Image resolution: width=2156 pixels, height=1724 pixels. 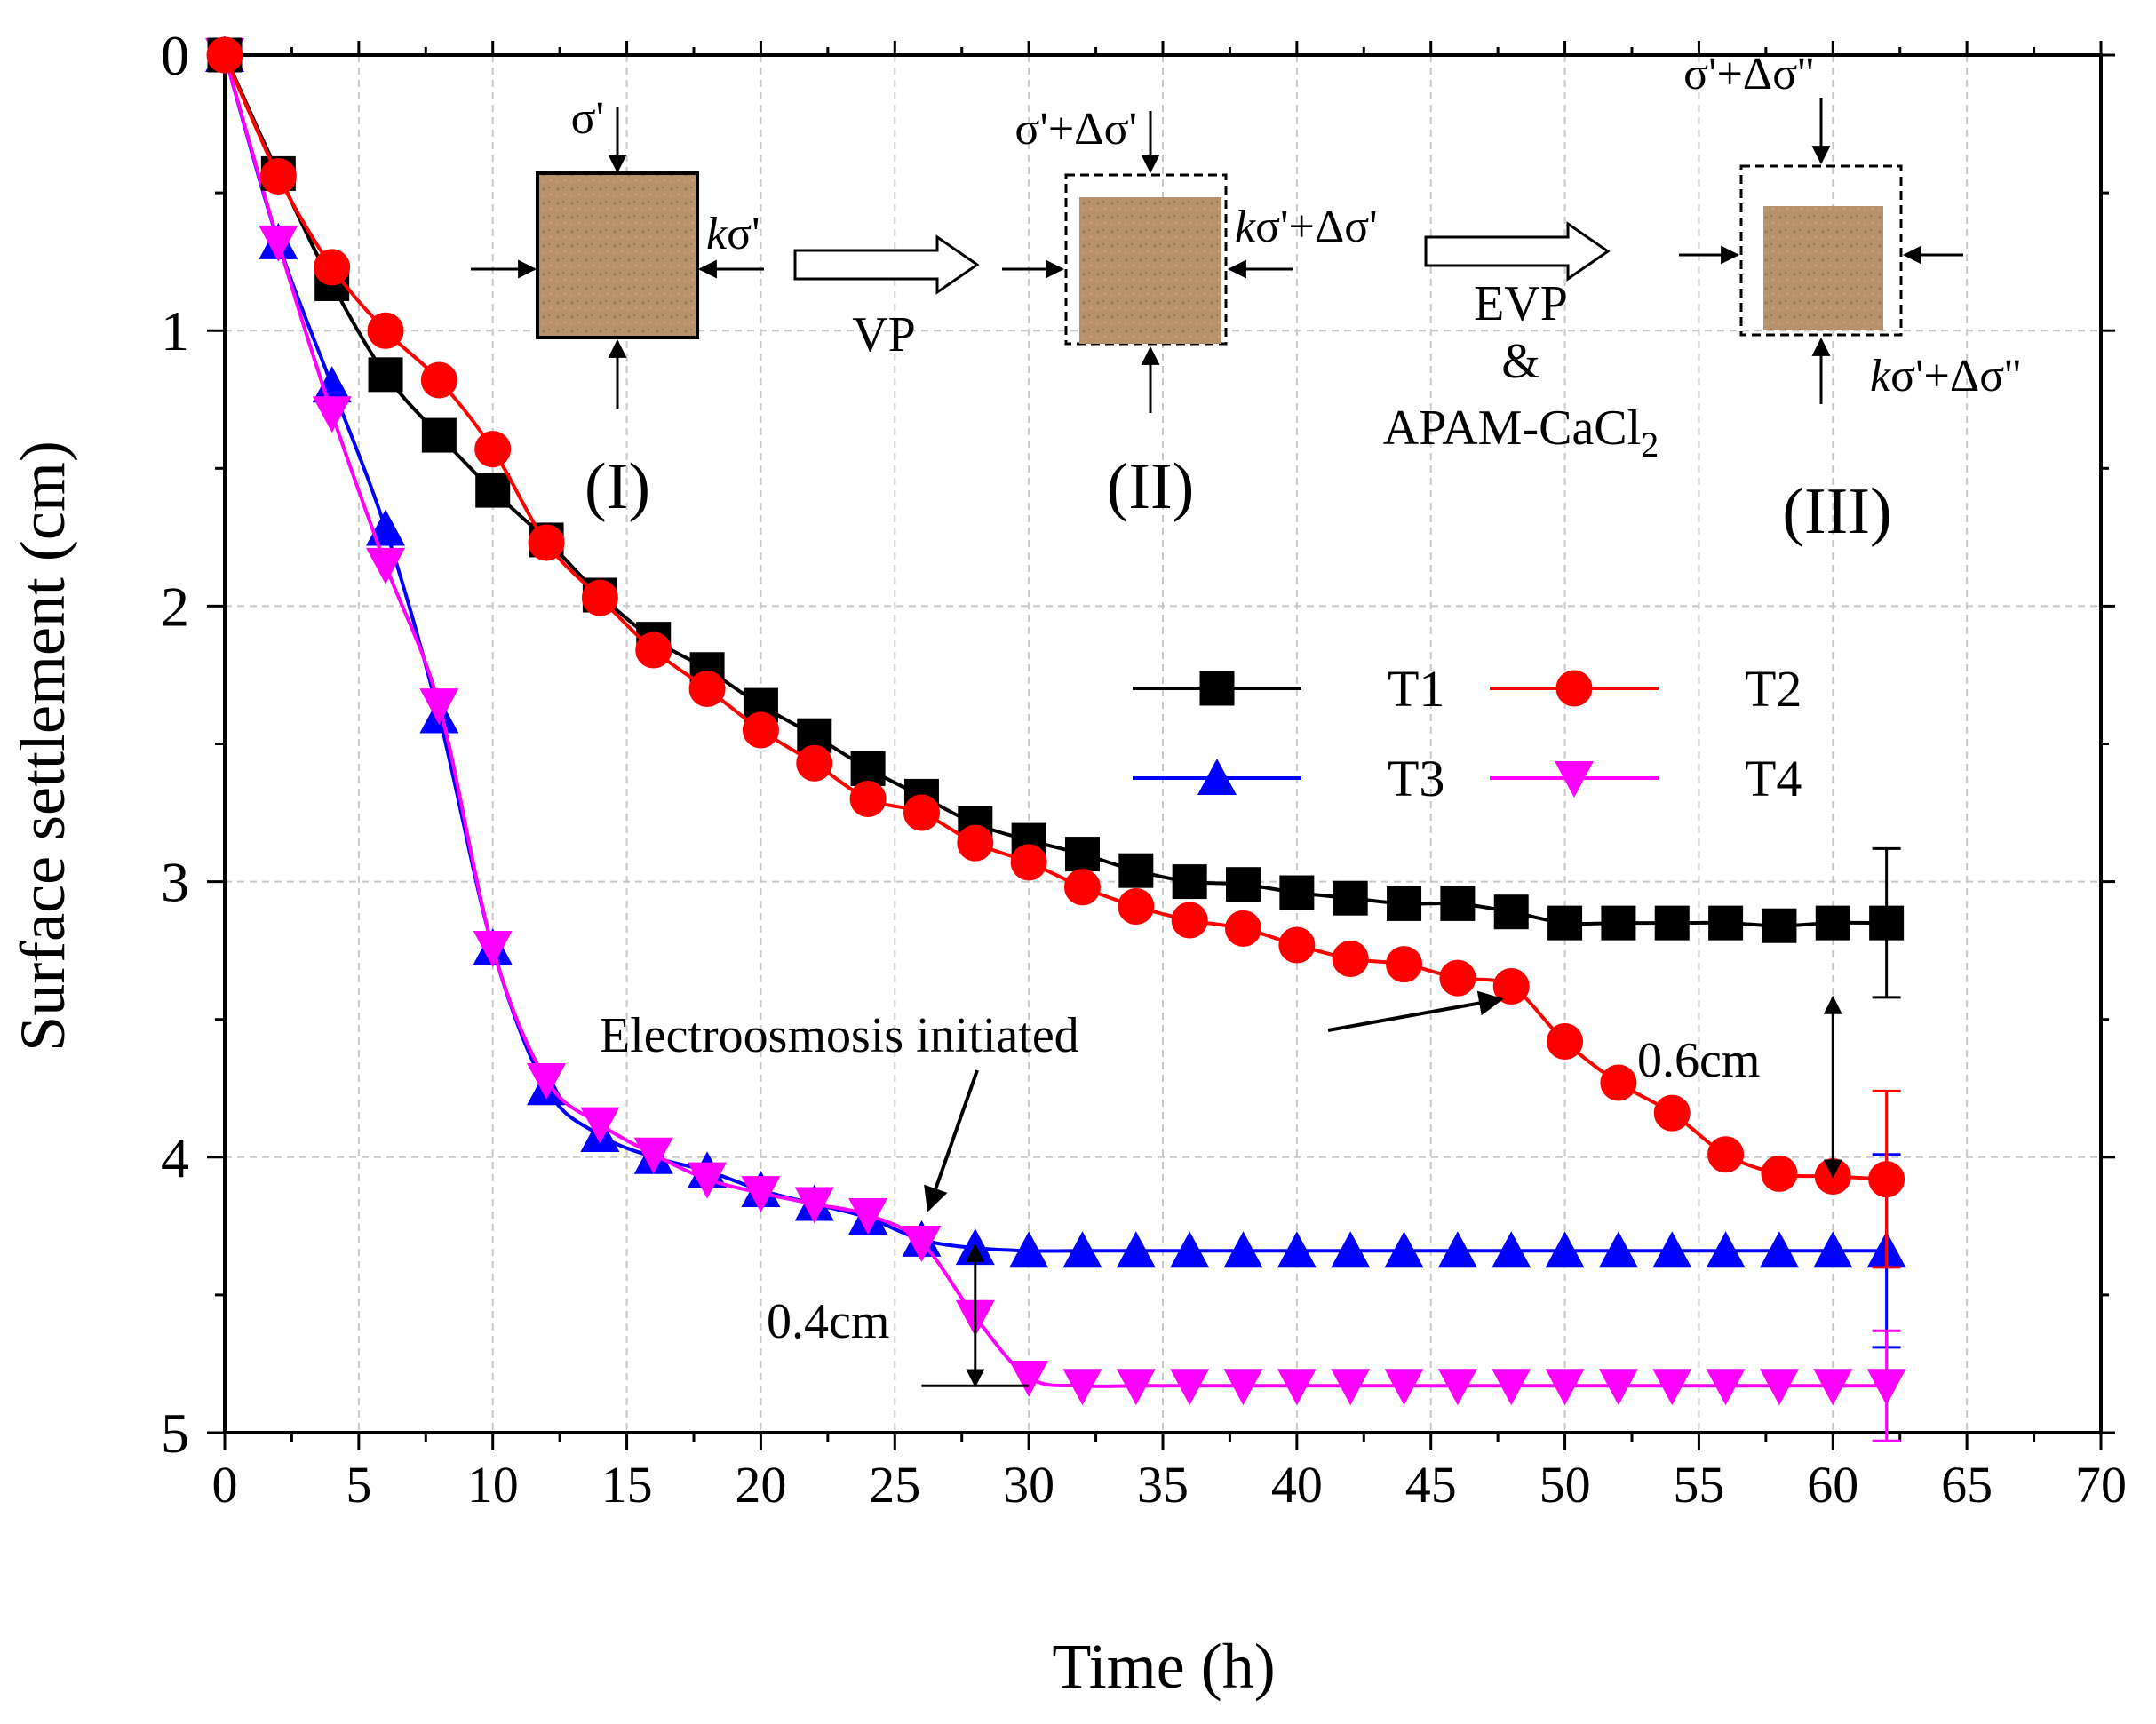 What do you see at coordinates (1415, 1011) in the screenshot?
I see `arrow-electroosmosis-t2` at bounding box center [1415, 1011].